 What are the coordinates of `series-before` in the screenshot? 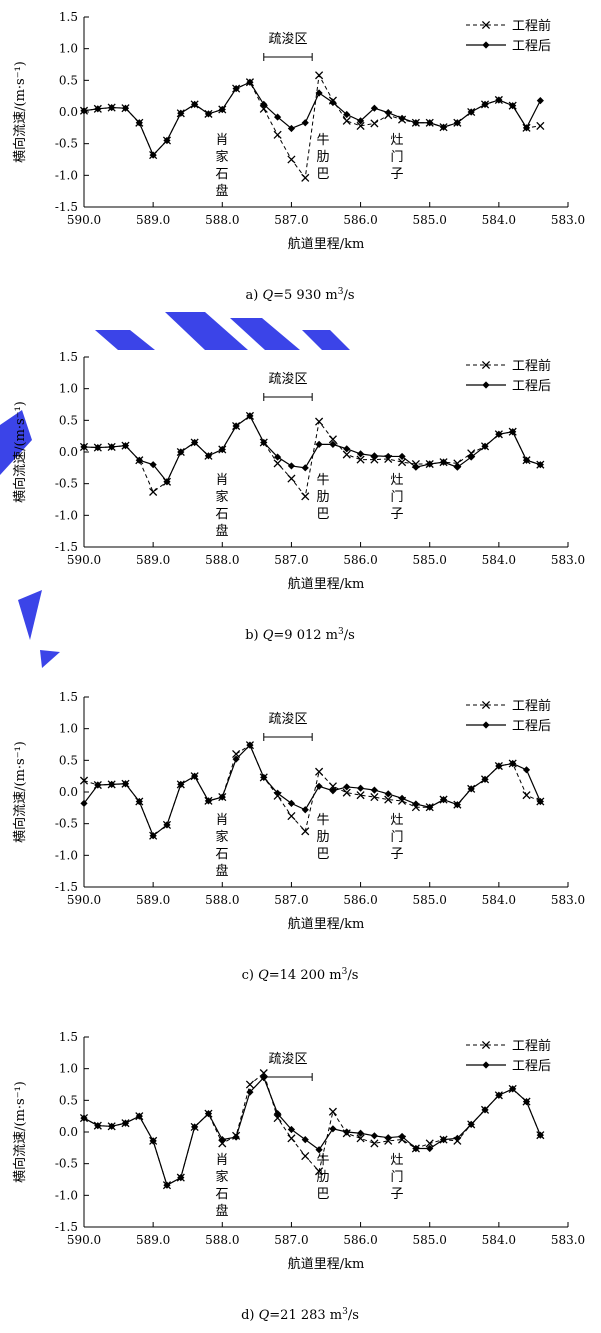 It's located at (312, 1129).